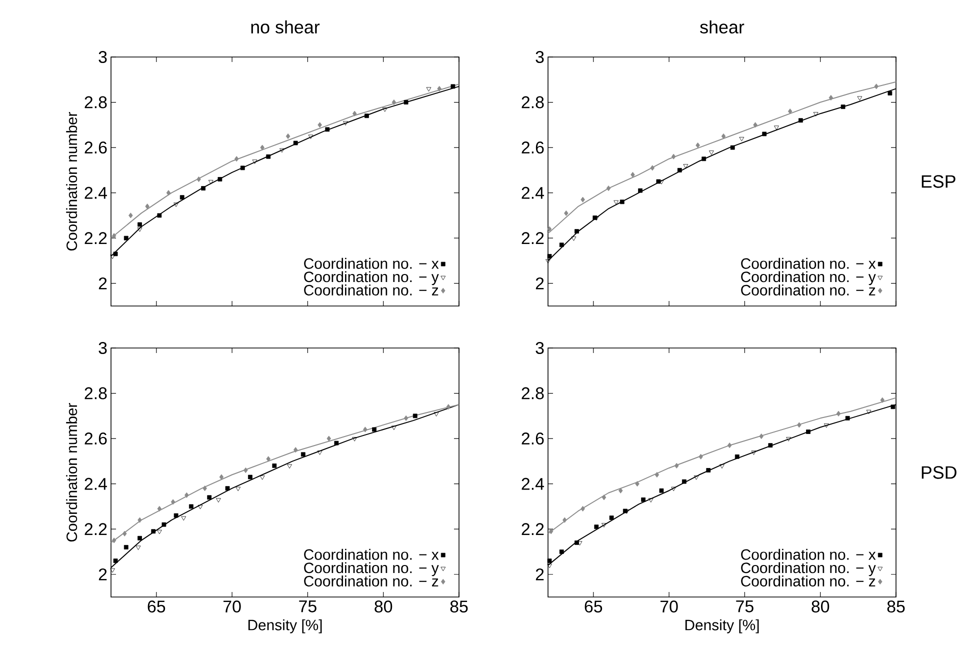 This screenshot has width=973, height=666. What do you see at coordinates (232, 606) in the screenshot?
I see `x-tick-label: 70` at bounding box center [232, 606].